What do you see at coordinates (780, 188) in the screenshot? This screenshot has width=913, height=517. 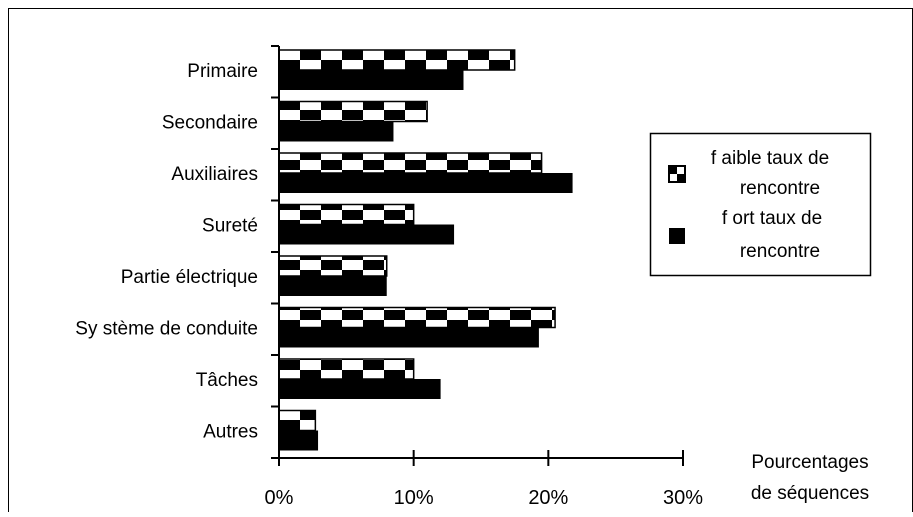 I see `legend-label-1-line-2: rencontre` at bounding box center [780, 188].